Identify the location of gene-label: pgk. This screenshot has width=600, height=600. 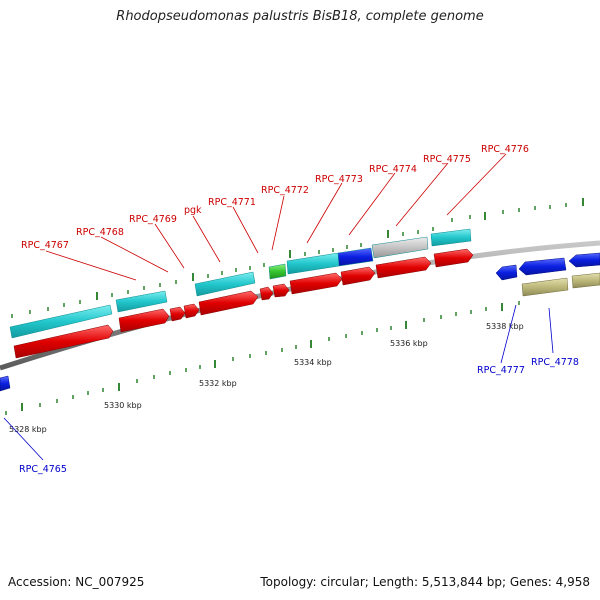
(193, 210).